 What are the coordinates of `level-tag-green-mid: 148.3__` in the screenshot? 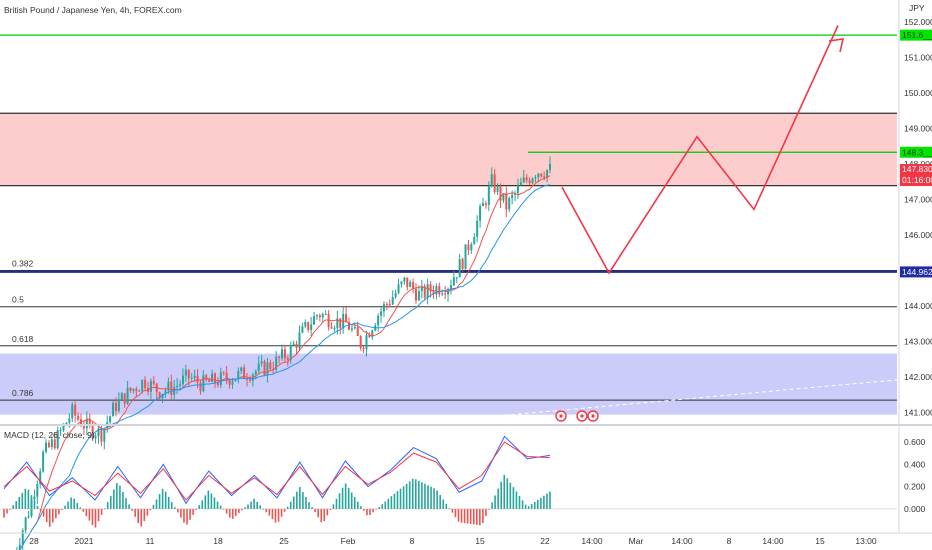 It's located at (917, 152).